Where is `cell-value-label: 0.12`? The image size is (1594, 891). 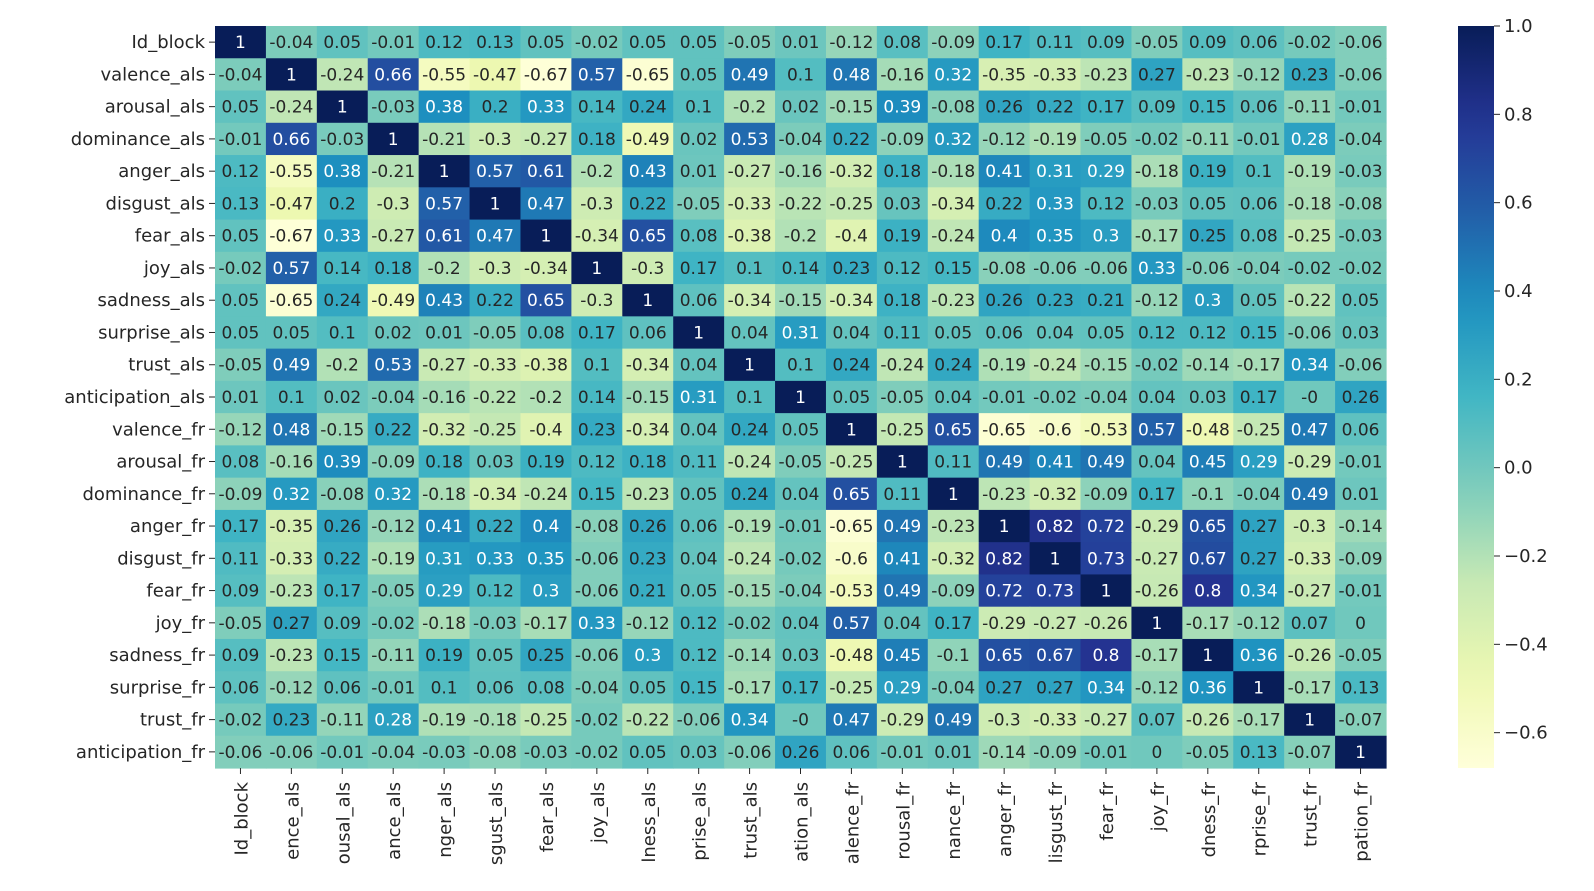 cell-value-label: 0.12 is located at coordinates (241, 172).